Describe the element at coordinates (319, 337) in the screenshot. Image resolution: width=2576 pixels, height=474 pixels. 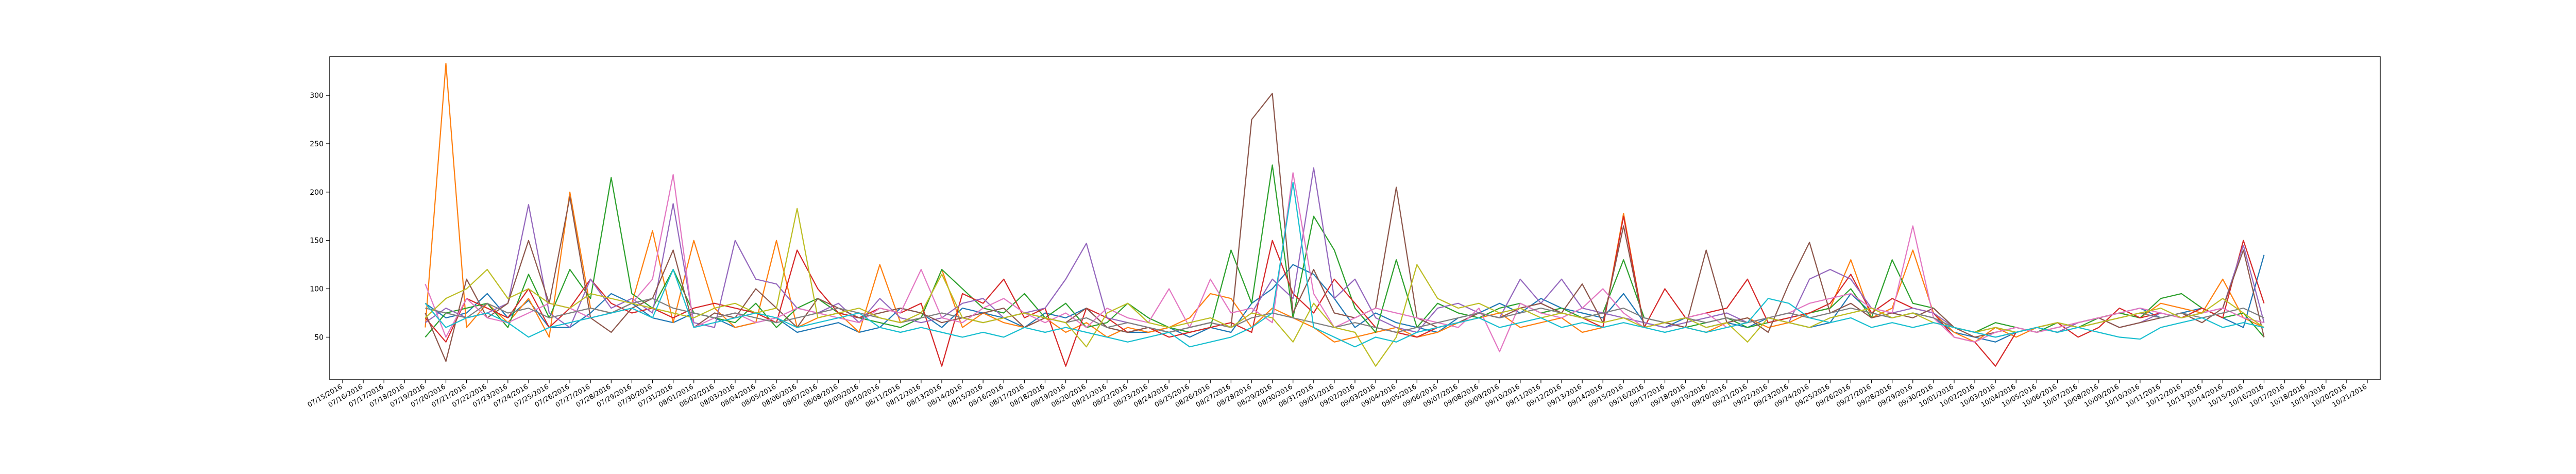
I see `y-tick-label: 50` at that location.